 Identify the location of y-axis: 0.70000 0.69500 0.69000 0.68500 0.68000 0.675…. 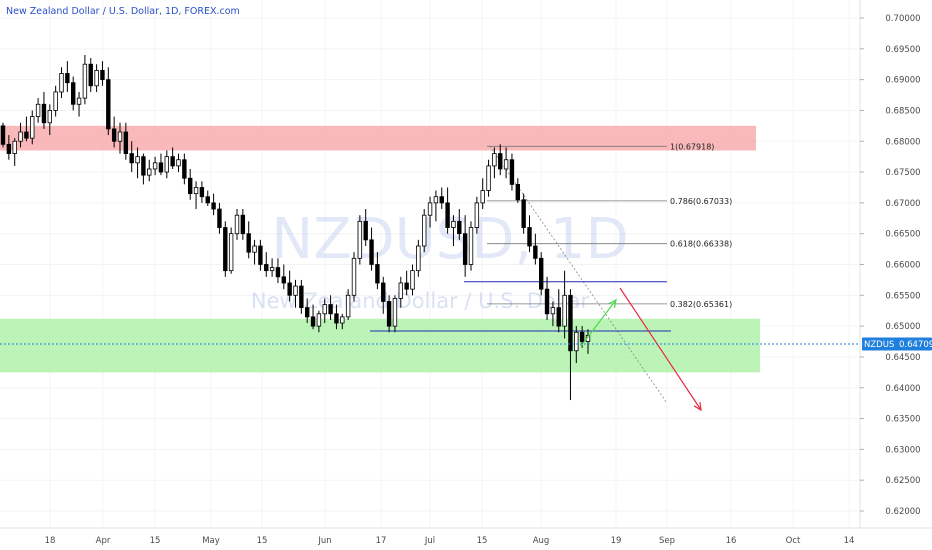
(890, 265).